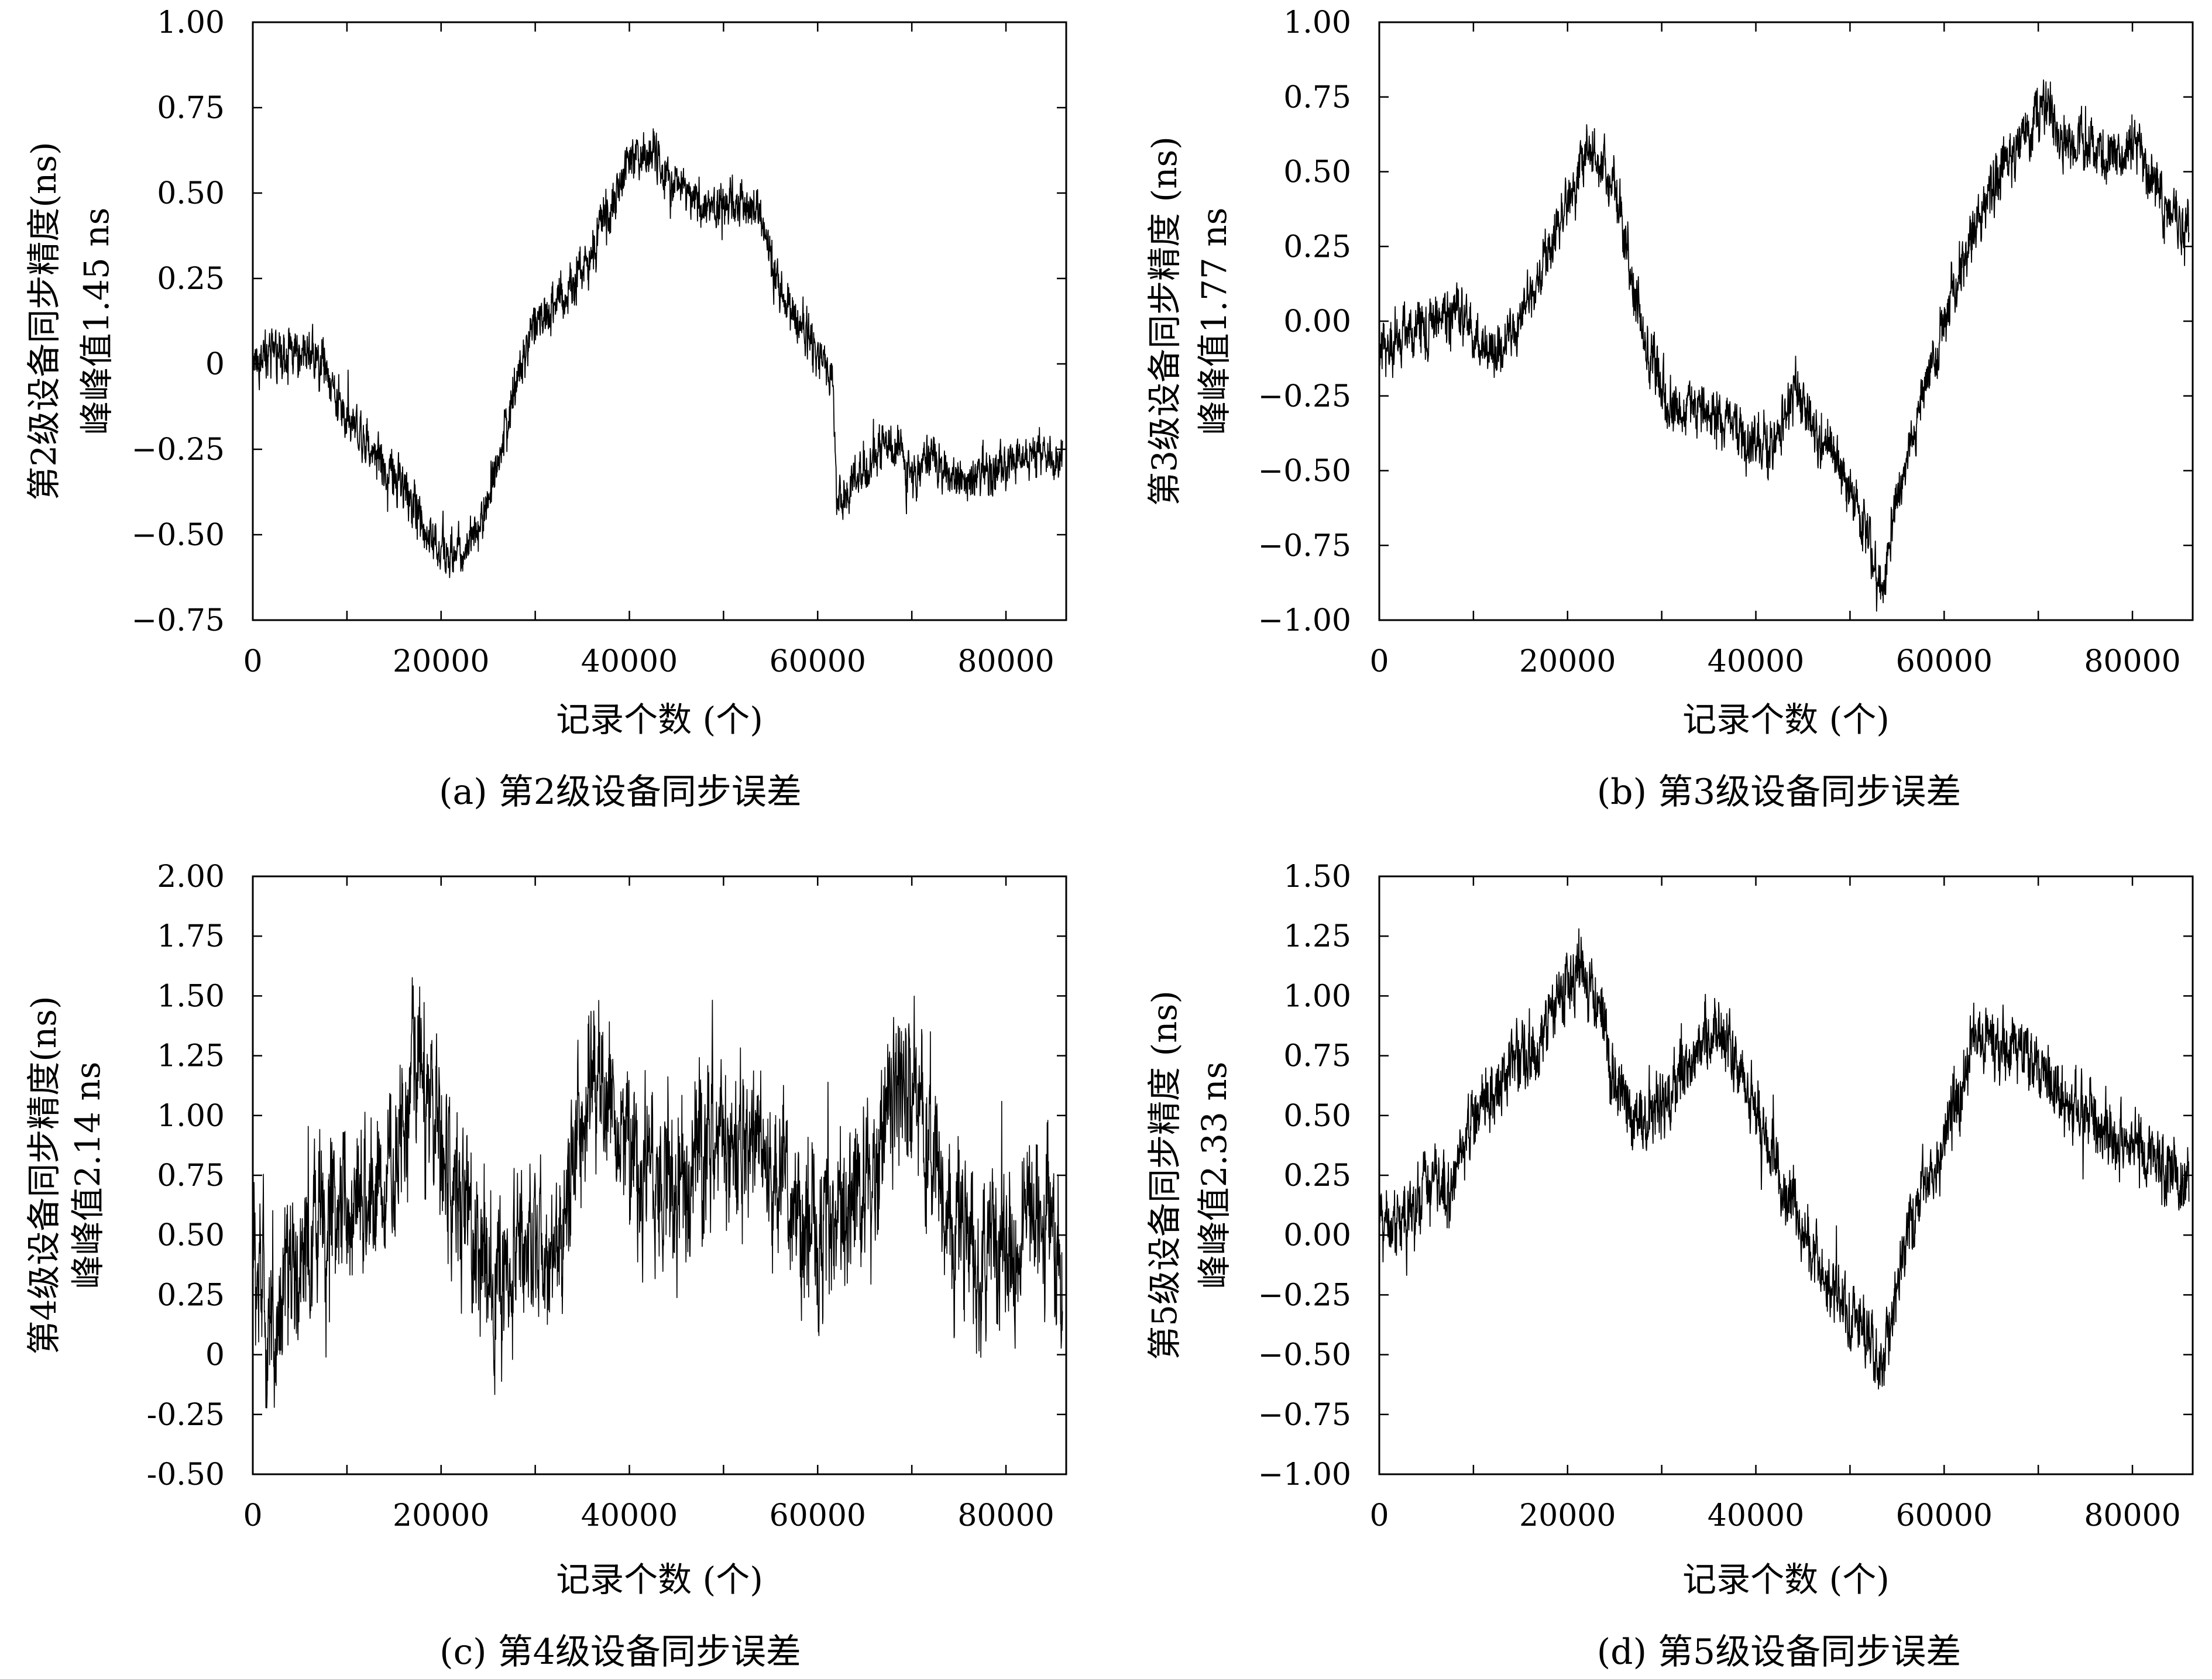 Image resolution: width=2212 pixels, height=1679 pixels. What do you see at coordinates (620, 1652) in the screenshot?
I see `caption-c: (c) 第4级设备同步误差` at bounding box center [620, 1652].